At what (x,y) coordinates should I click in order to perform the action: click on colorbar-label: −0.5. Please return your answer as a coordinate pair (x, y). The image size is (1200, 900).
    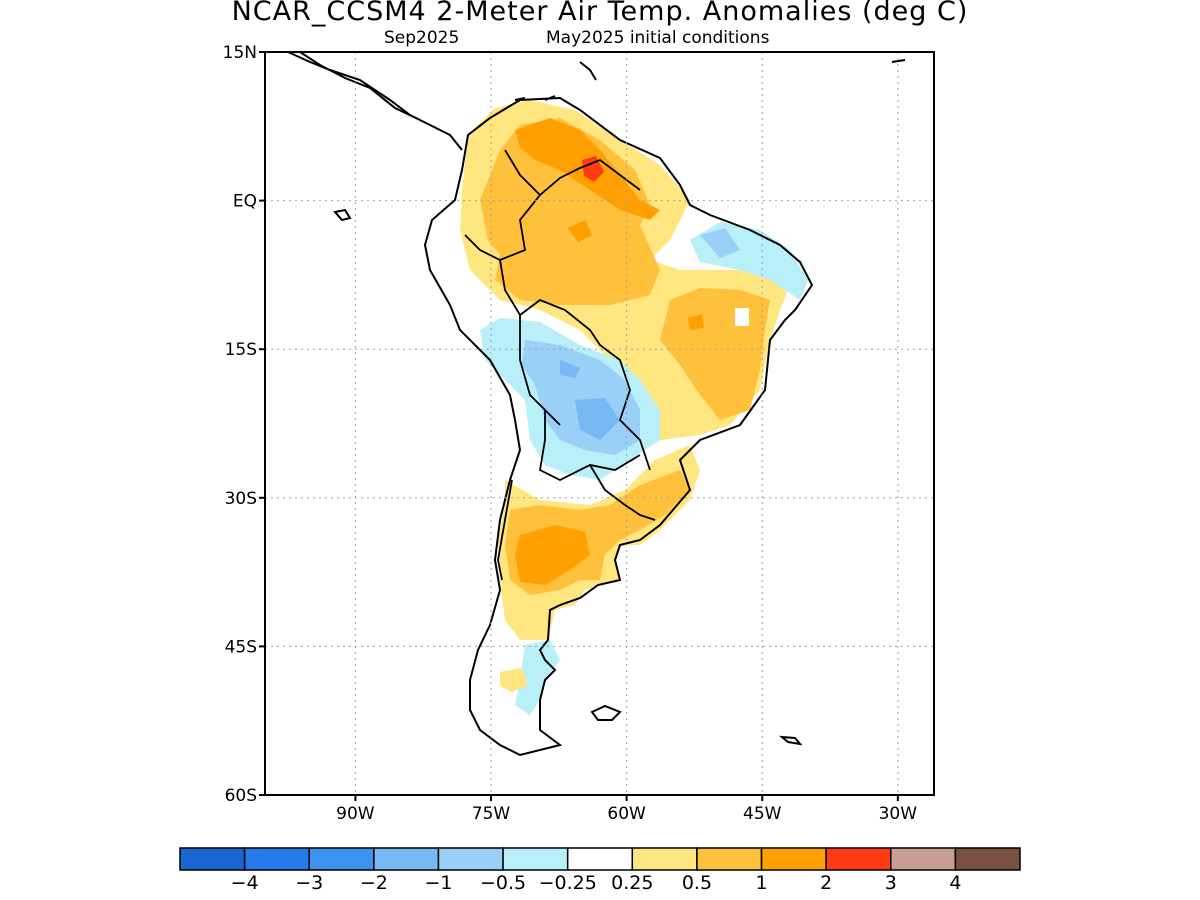
    Looking at the image, I should click on (503, 883).